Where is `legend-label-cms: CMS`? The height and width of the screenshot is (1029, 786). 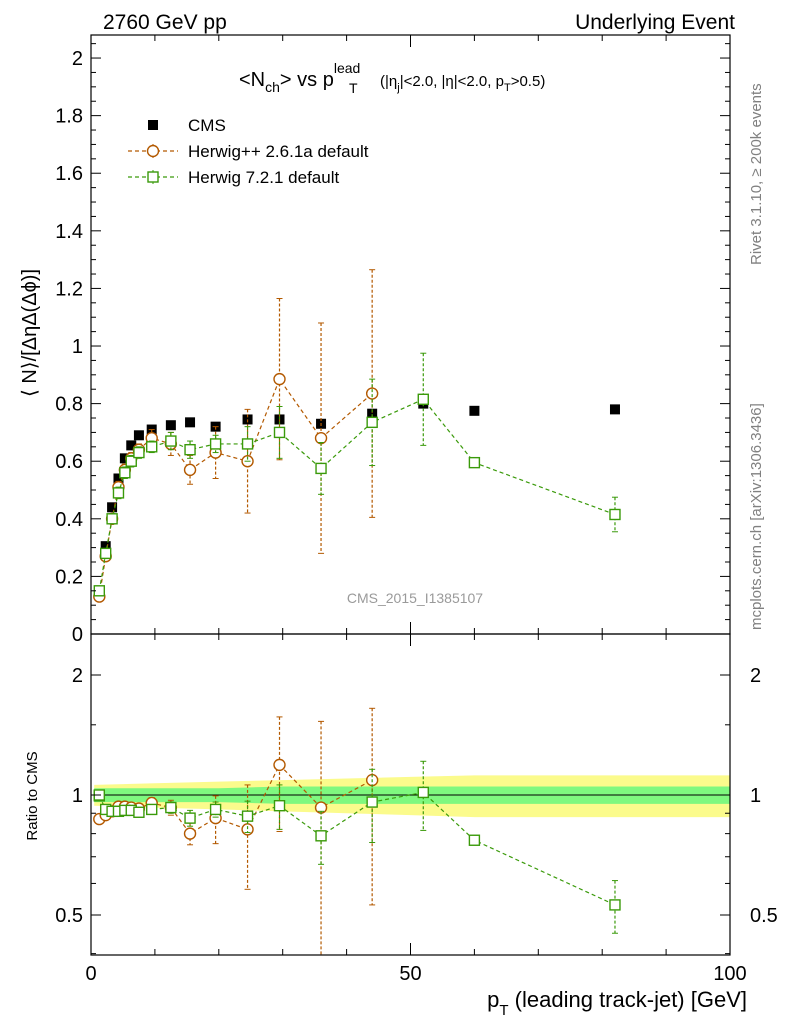
legend-label-cms: CMS is located at coordinates (207, 125).